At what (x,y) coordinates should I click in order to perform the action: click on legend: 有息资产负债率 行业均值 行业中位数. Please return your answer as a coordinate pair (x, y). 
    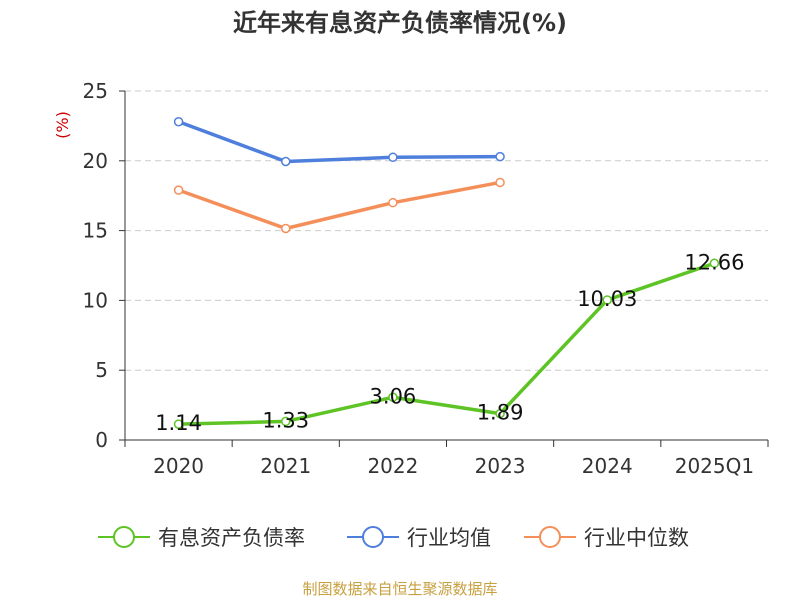
    Looking at the image, I should click on (393, 538).